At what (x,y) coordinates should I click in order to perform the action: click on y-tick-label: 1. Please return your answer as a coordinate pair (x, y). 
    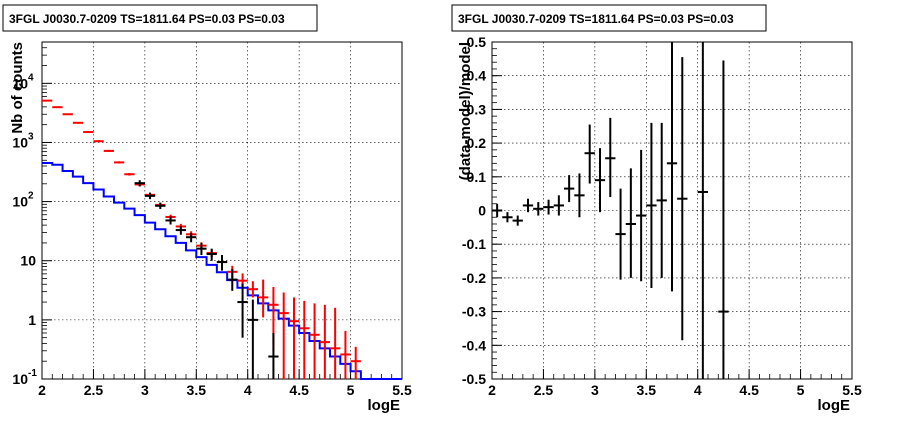
    Looking at the image, I should click on (32, 320).